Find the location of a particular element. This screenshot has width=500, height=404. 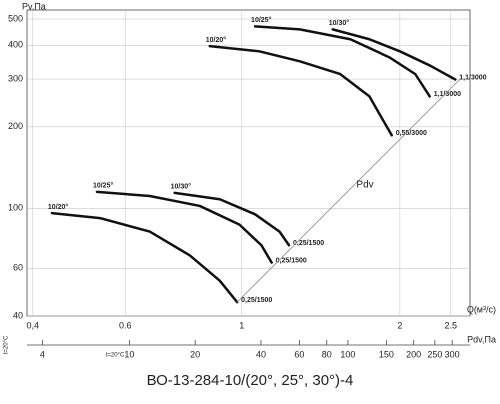

y-tick-label: 400 is located at coordinates (15, 45).